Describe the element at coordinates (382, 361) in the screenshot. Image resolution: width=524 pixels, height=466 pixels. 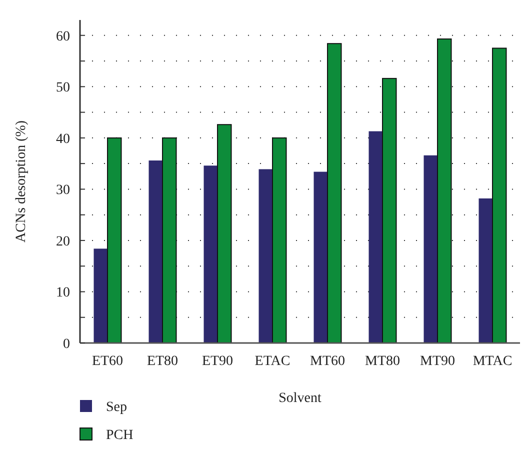
I see `x-tick-label: MT80` at that location.